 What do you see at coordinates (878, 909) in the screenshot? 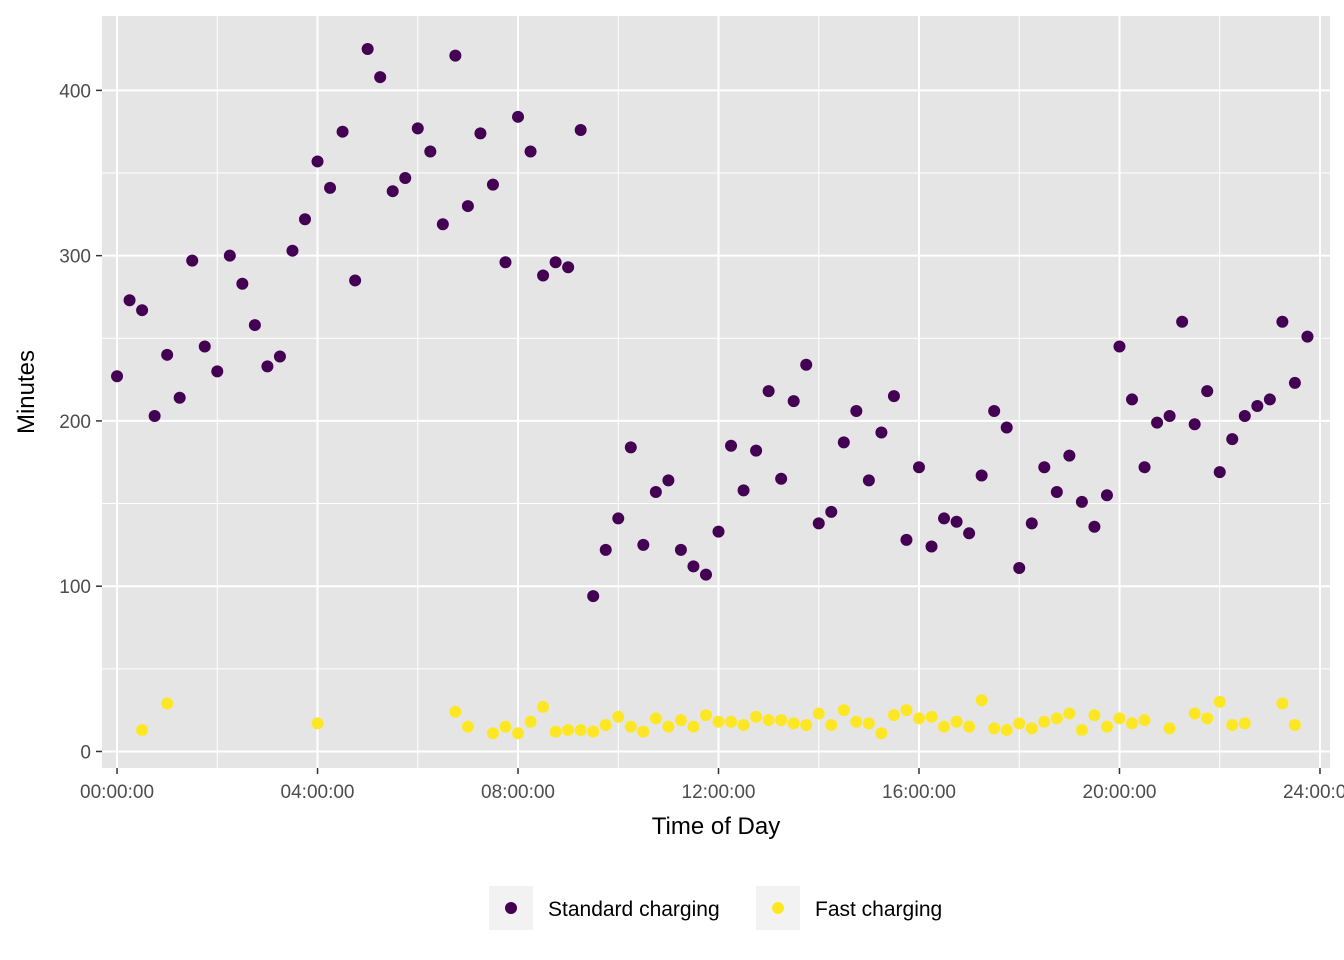
I see `legend-label-fast: Fast charging` at bounding box center [878, 909].